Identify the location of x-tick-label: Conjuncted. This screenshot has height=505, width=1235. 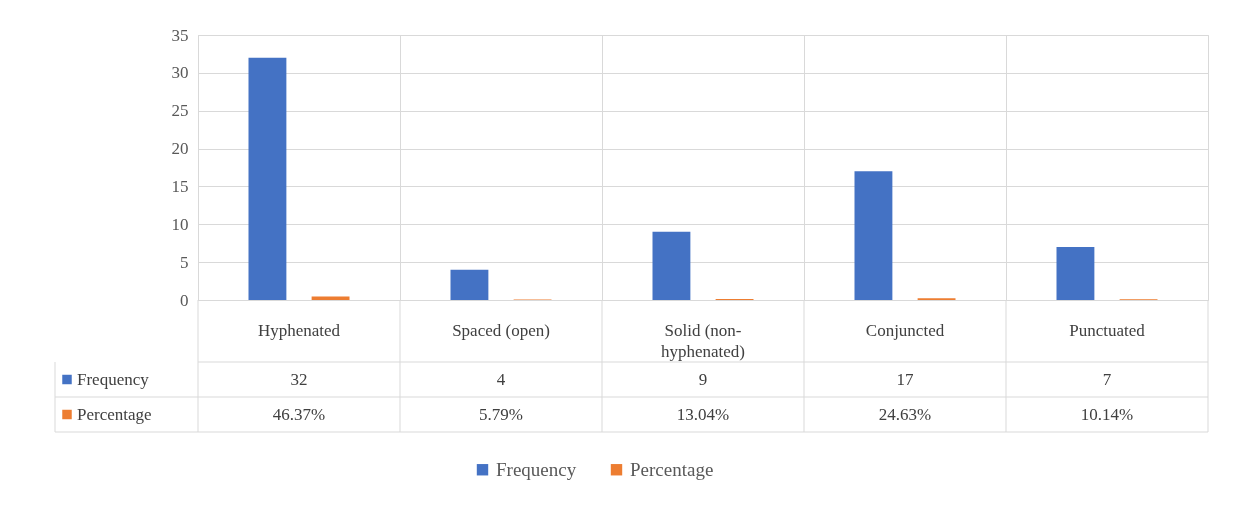
(905, 330).